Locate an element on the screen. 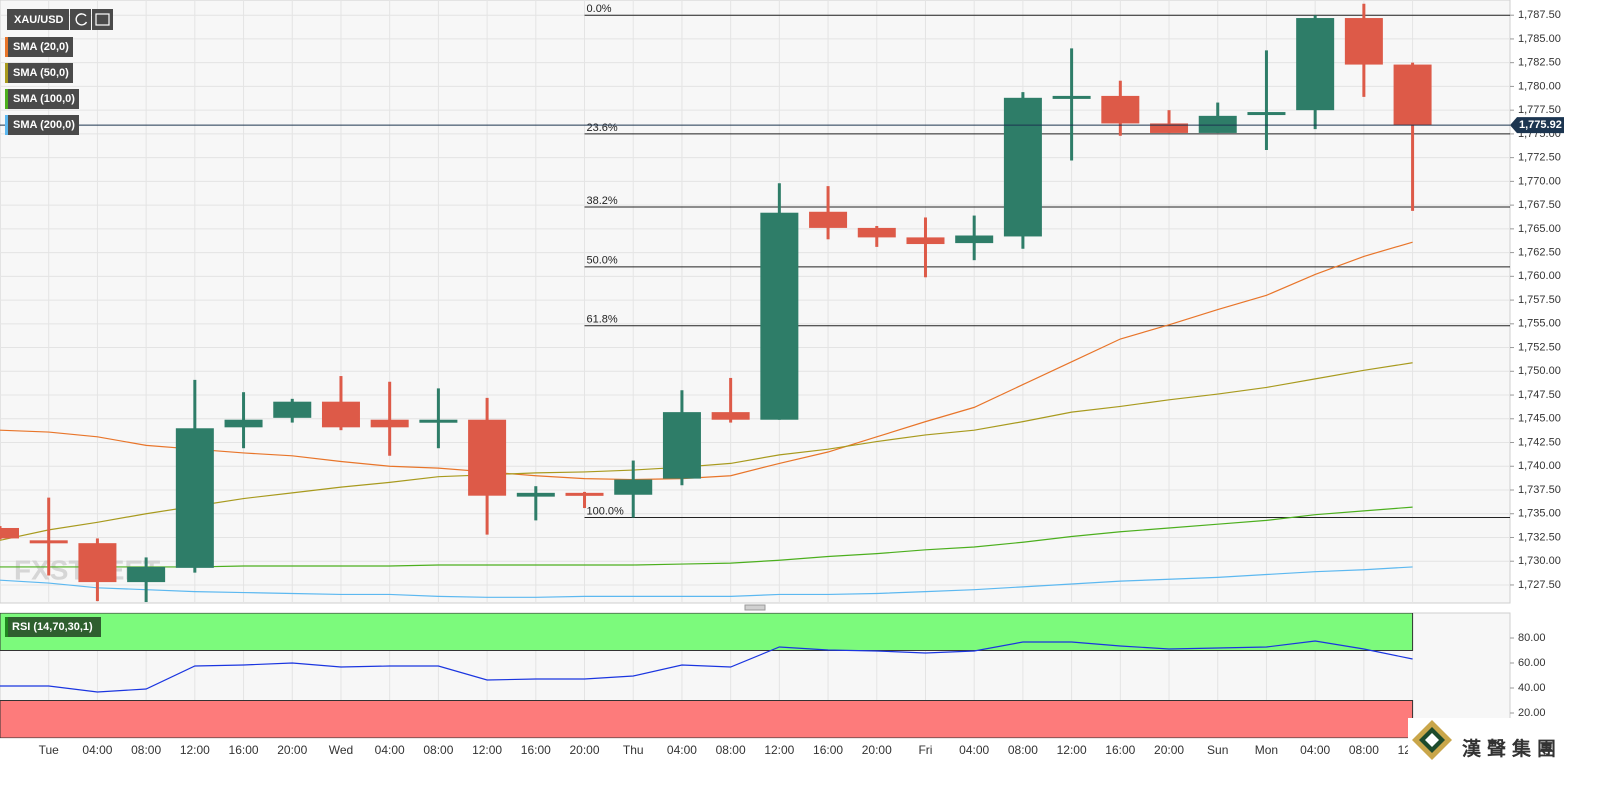 The image size is (1621, 794). y-tick-label: 1,765.00 is located at coordinates (1539, 229).